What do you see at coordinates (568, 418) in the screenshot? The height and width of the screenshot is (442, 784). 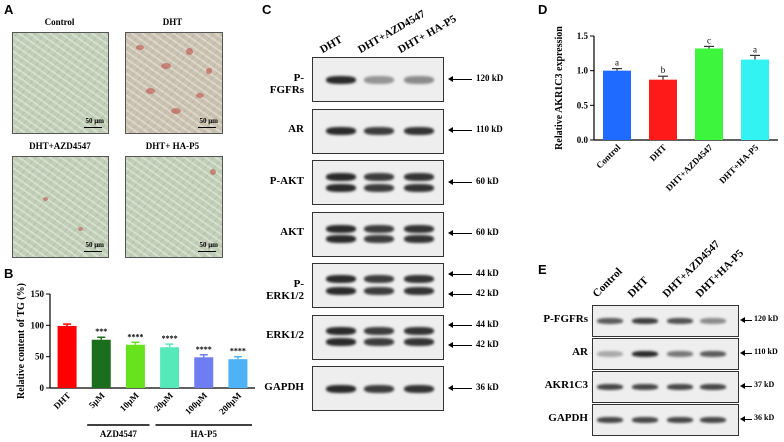 I see `blot-e-row-label: GAPDH` at bounding box center [568, 418].